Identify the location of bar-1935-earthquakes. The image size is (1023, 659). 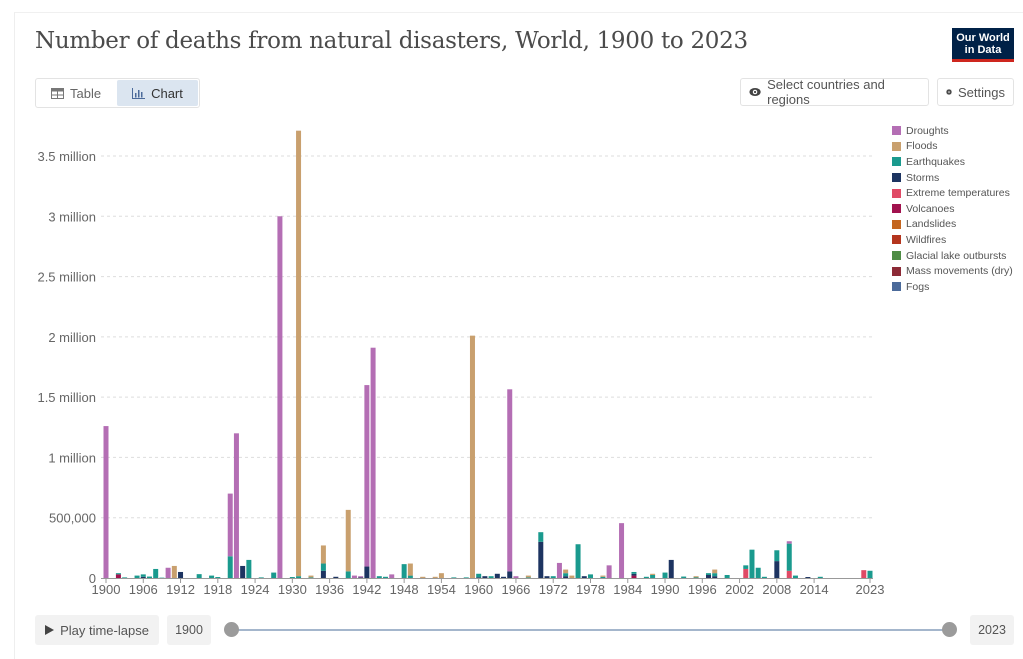
(323, 567).